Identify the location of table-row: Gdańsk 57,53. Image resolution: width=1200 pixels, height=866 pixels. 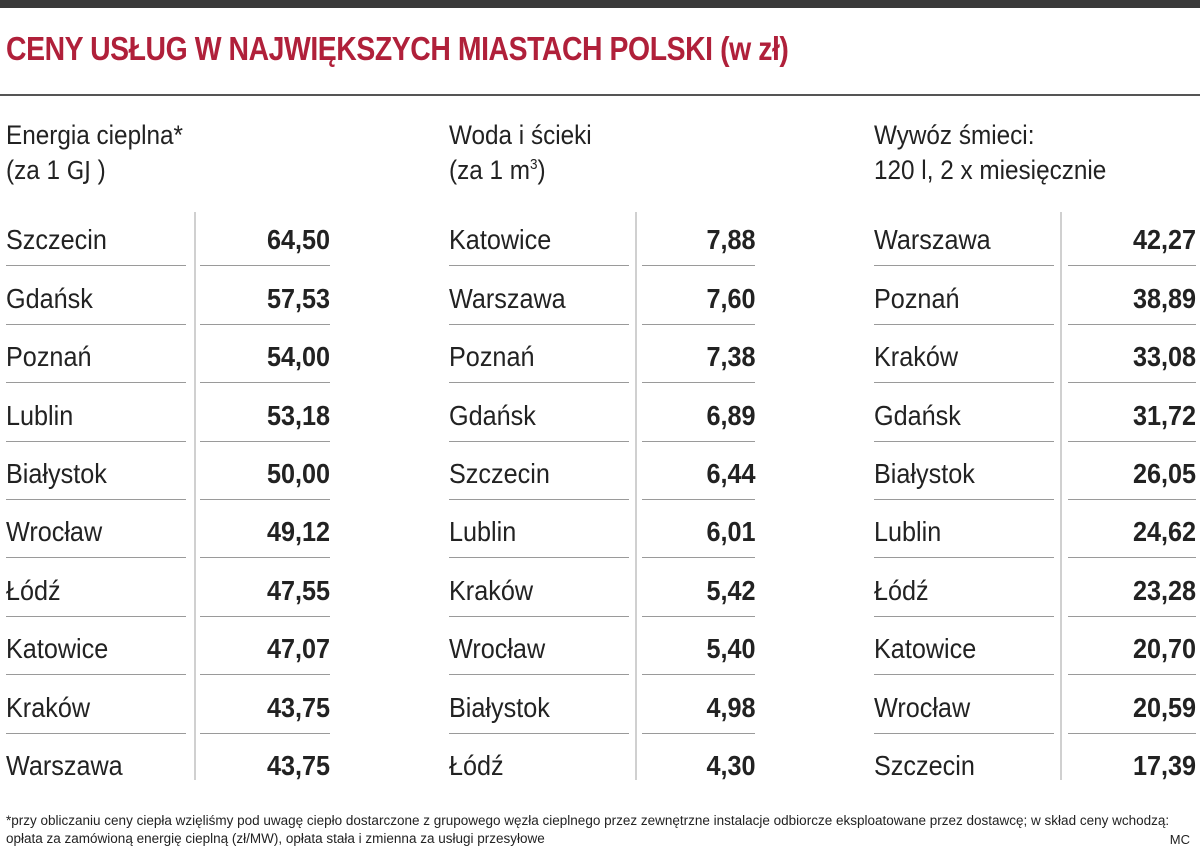
(168, 296).